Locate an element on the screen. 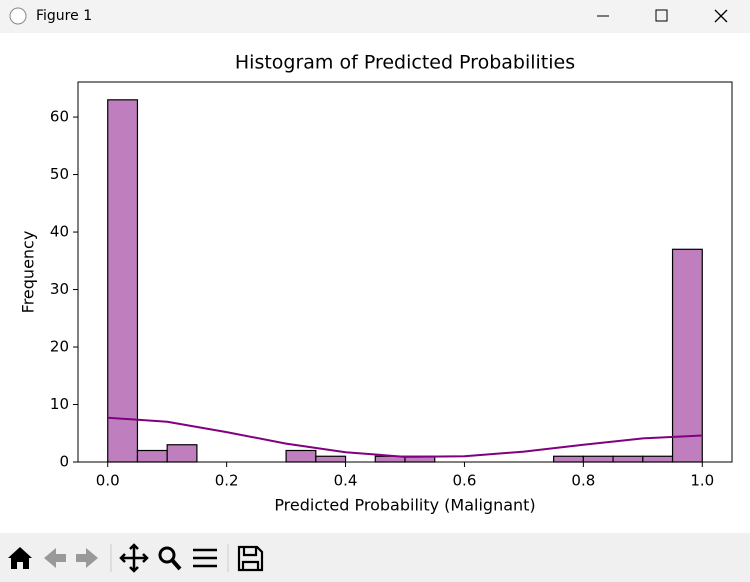 This screenshot has width=750, height=582. back-button is located at coordinates (55, 558).